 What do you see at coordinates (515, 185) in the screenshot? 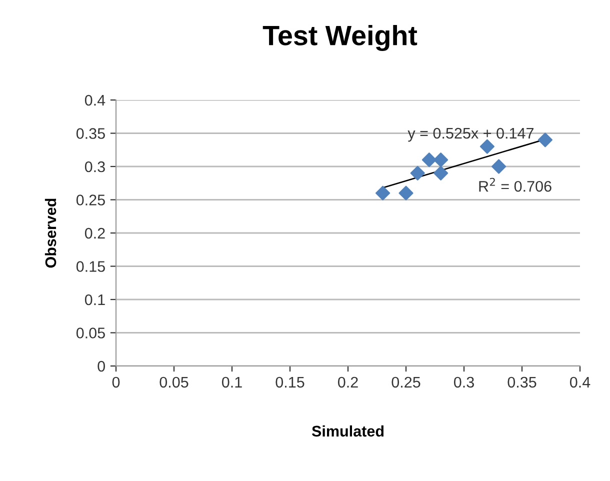
I see `annotation: R$^{2}$ = 0.706` at bounding box center [515, 185].